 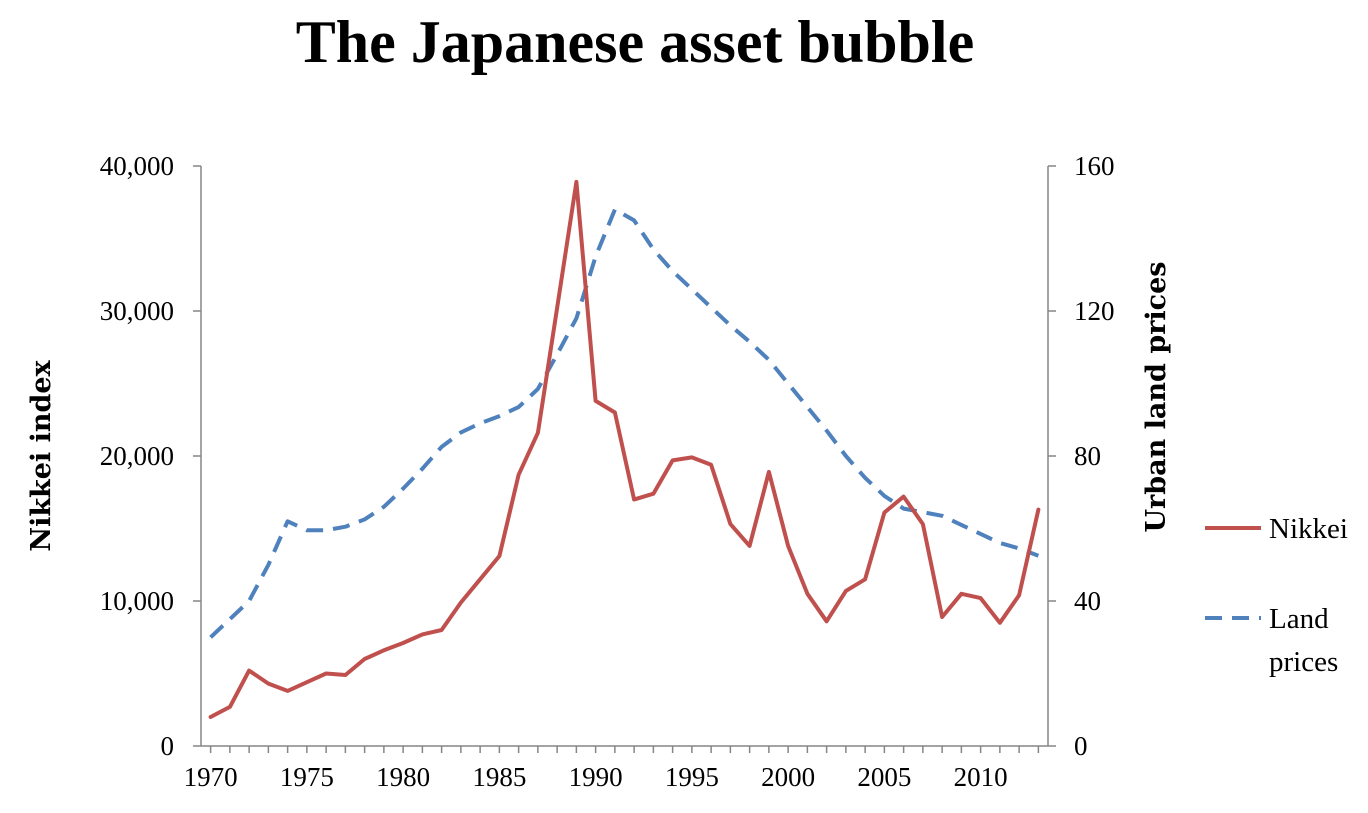 What do you see at coordinates (403, 777) in the screenshot?
I see `x-tick-label: 1980` at bounding box center [403, 777].